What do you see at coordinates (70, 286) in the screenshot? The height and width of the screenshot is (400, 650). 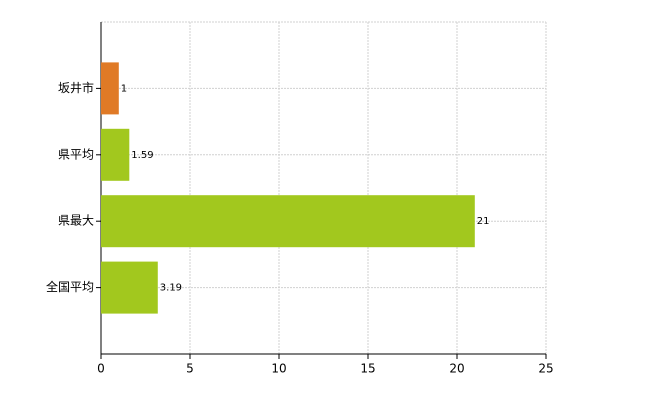 I see `y-tick-label: 全国平均` at bounding box center [70, 286].